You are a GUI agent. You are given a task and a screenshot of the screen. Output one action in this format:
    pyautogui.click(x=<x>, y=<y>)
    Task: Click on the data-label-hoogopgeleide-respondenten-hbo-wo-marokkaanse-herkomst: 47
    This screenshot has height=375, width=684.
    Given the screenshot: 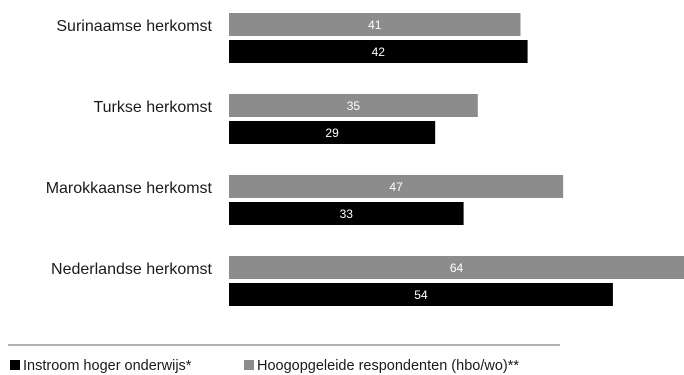 What is the action you would take?
    pyautogui.click(x=396, y=187)
    